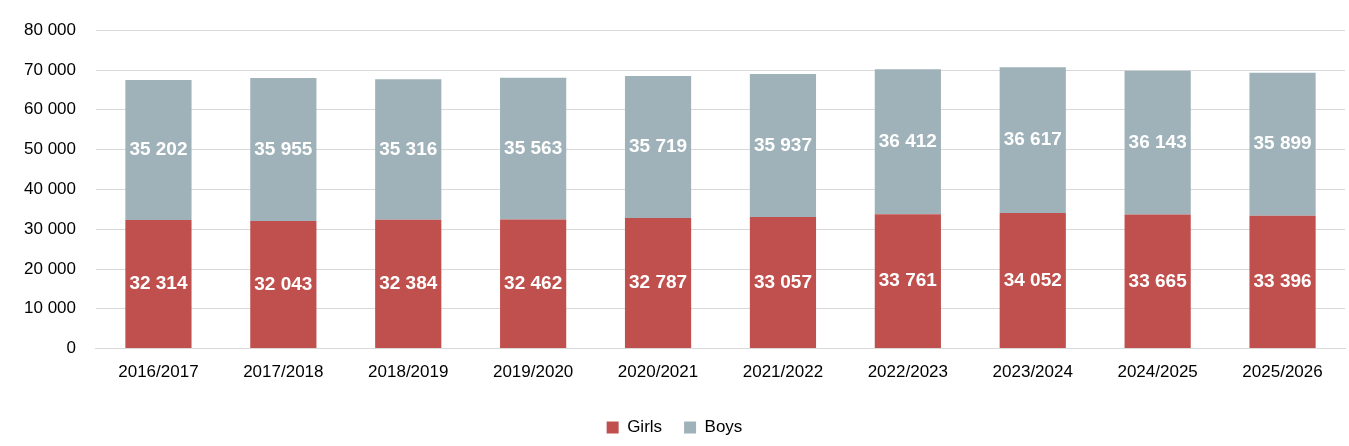 The image size is (1349, 446). Describe the element at coordinates (50, 29) in the screenshot. I see `y-tick-label: 80 000` at that location.